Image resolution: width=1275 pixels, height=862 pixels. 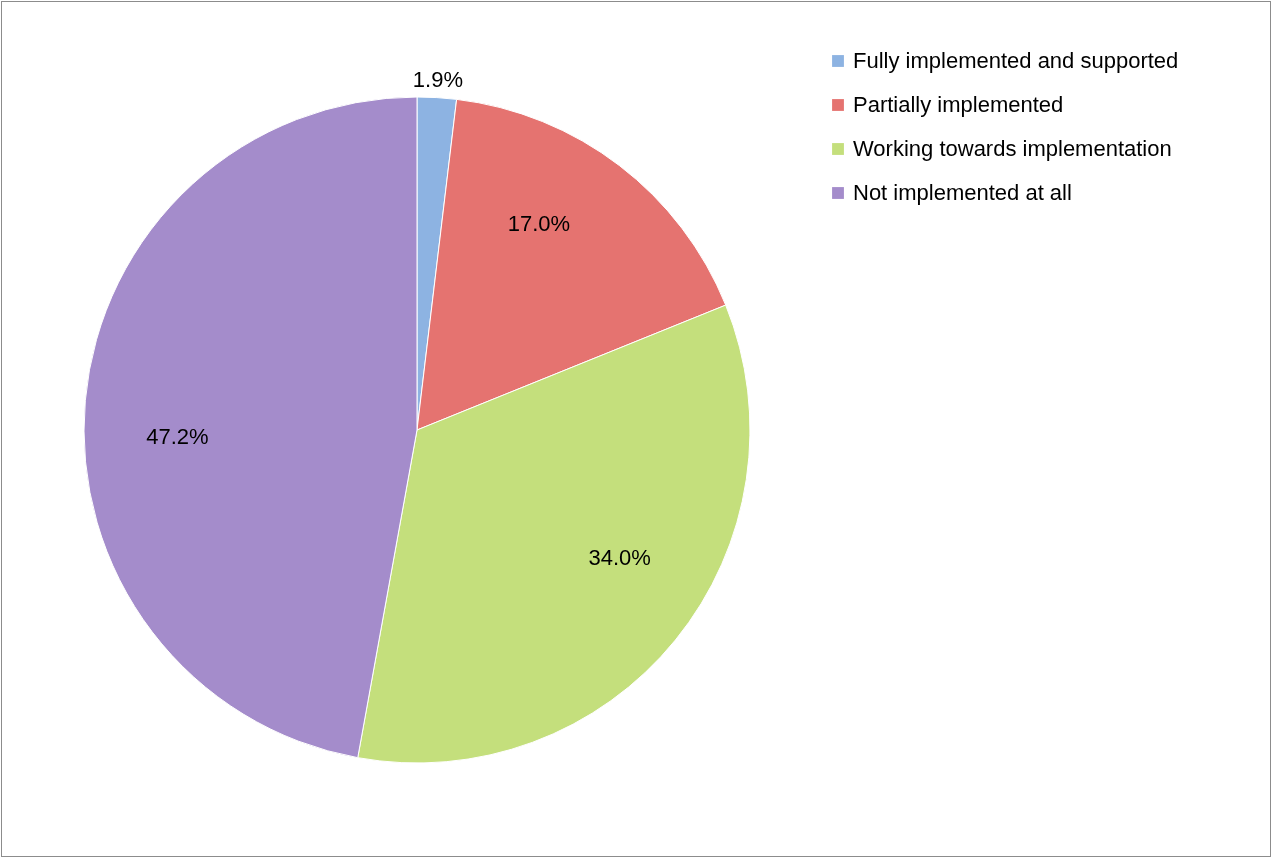 I want to click on data-label: 17.0%, so click(x=539, y=223).